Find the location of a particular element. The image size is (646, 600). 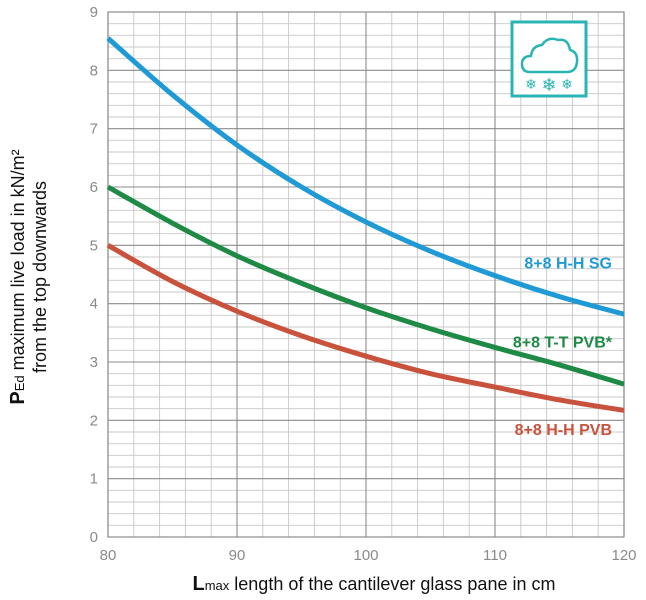

x-tick-labels: 80 90 100 110 120 is located at coordinates (368, 555).